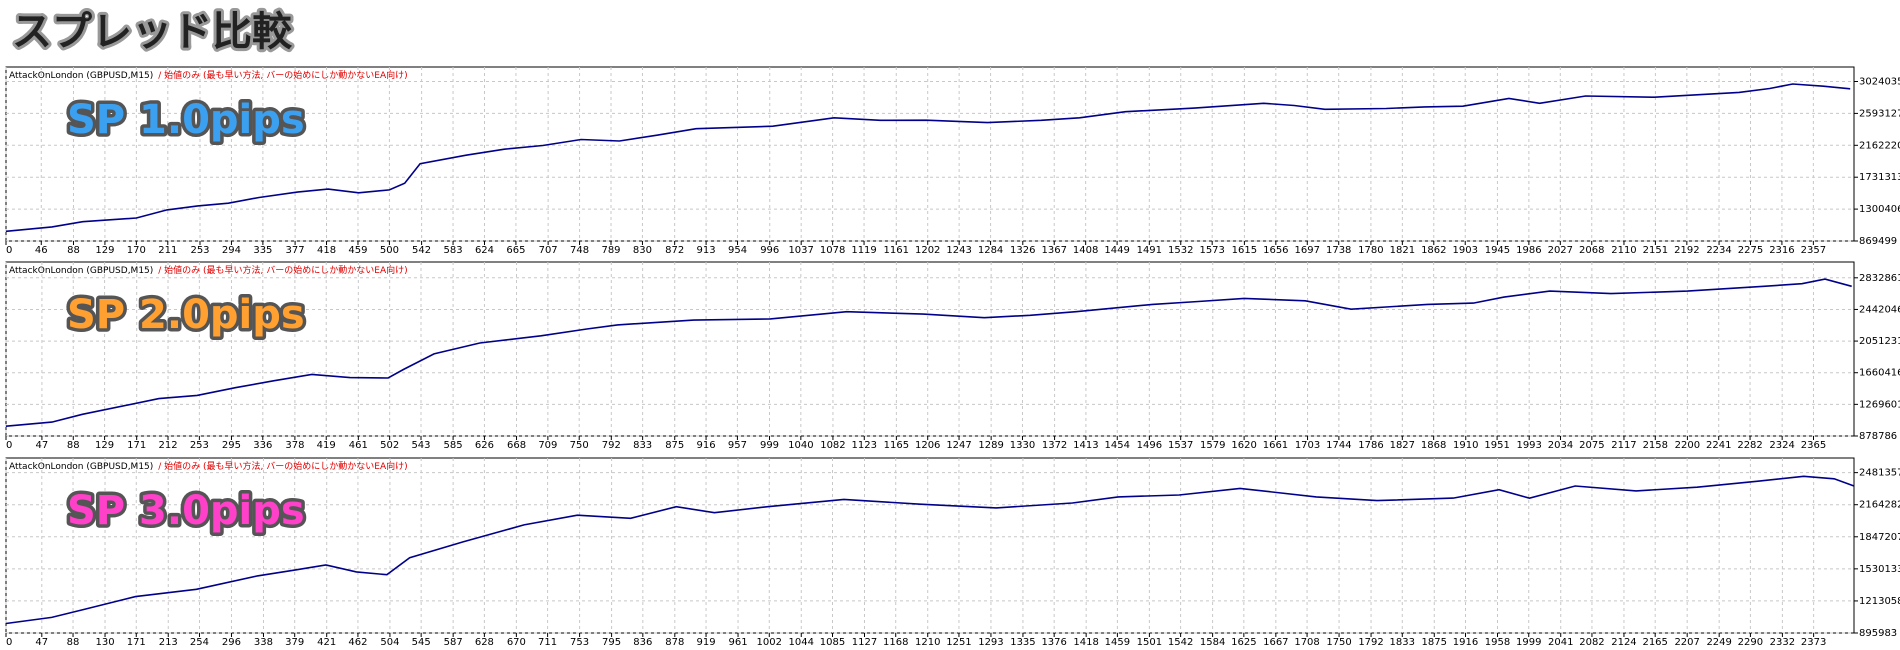  I want to click on x-tick-label: 999, so click(769, 445).